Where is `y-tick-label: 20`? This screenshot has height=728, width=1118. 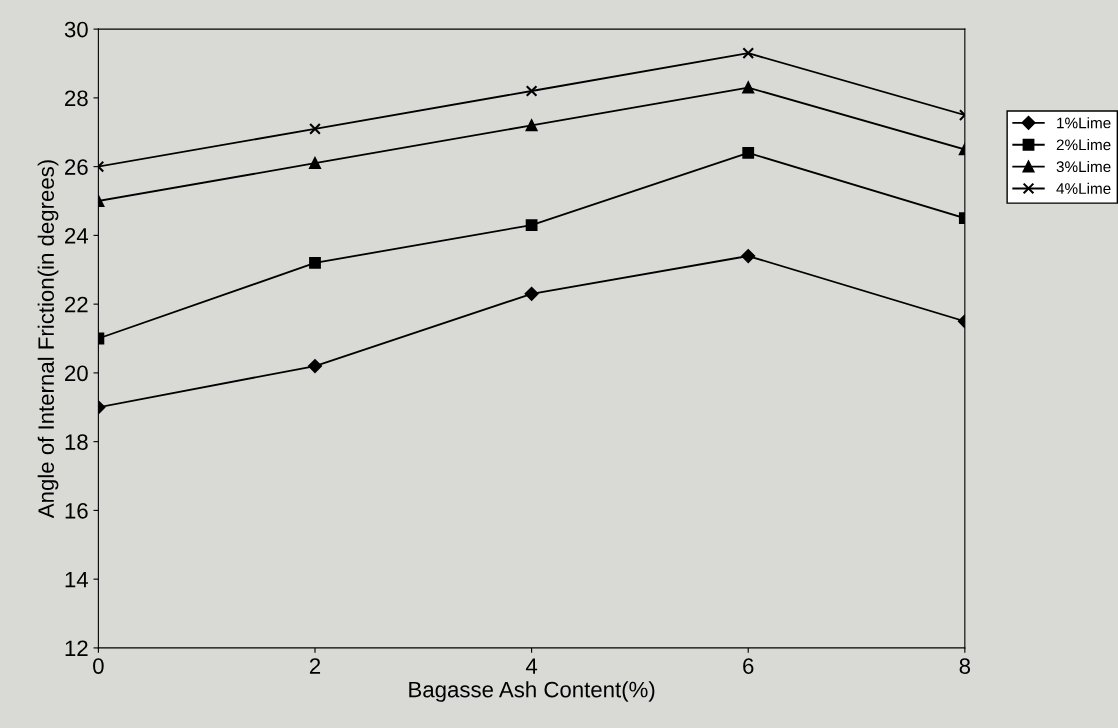 y-tick-label: 20 is located at coordinates (76, 373).